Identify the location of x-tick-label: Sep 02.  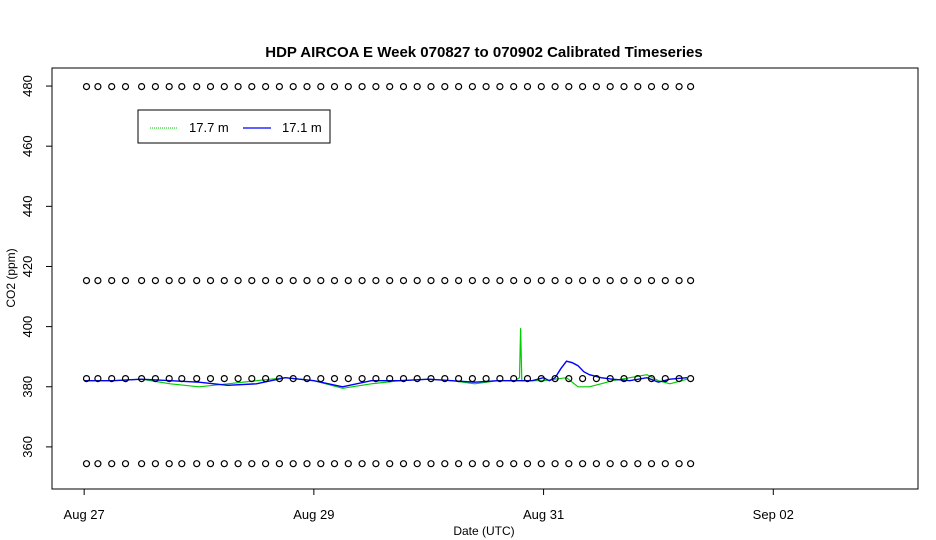
(773, 514).